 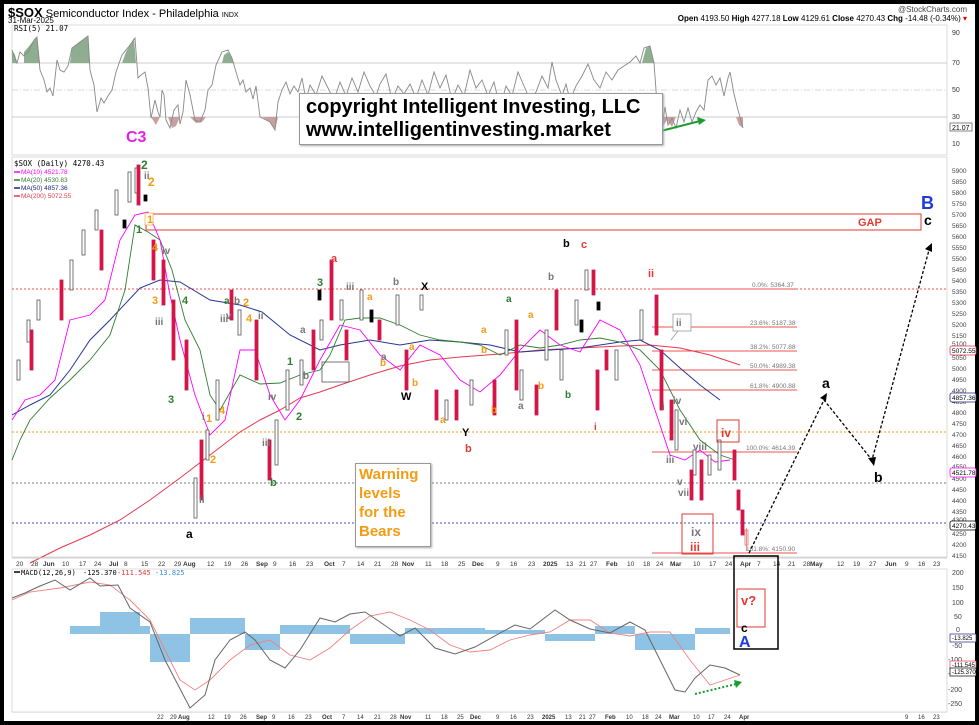 I want to click on svg-text: Oct, so click(x=330, y=564).